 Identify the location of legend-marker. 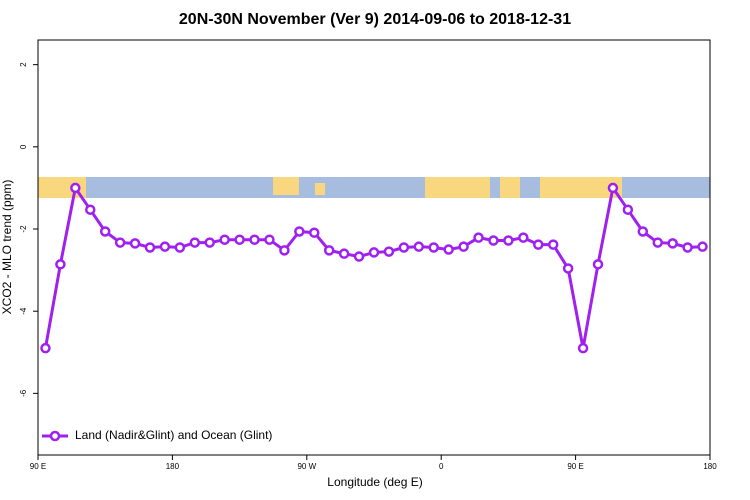
(55, 436).